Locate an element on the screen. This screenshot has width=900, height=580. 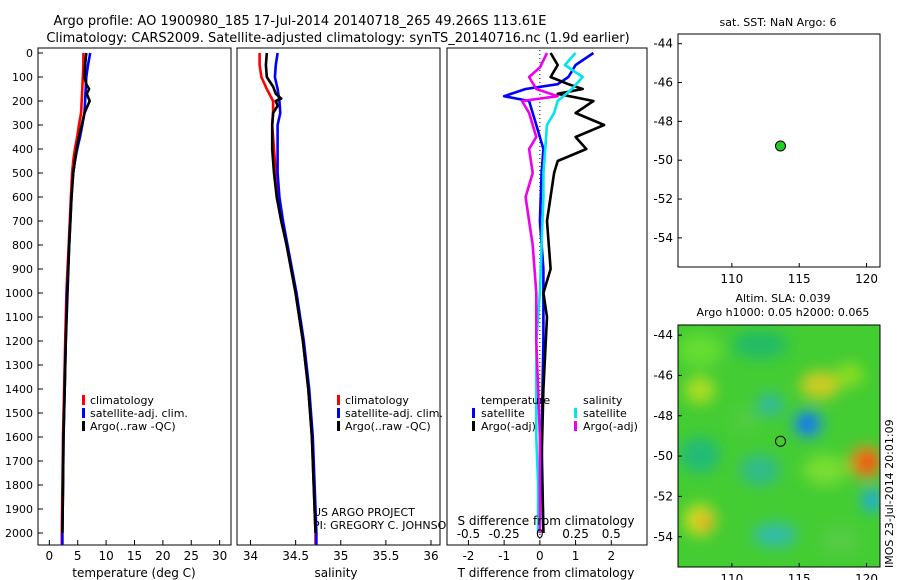
x-tick-label: 25 is located at coordinates (191, 556).